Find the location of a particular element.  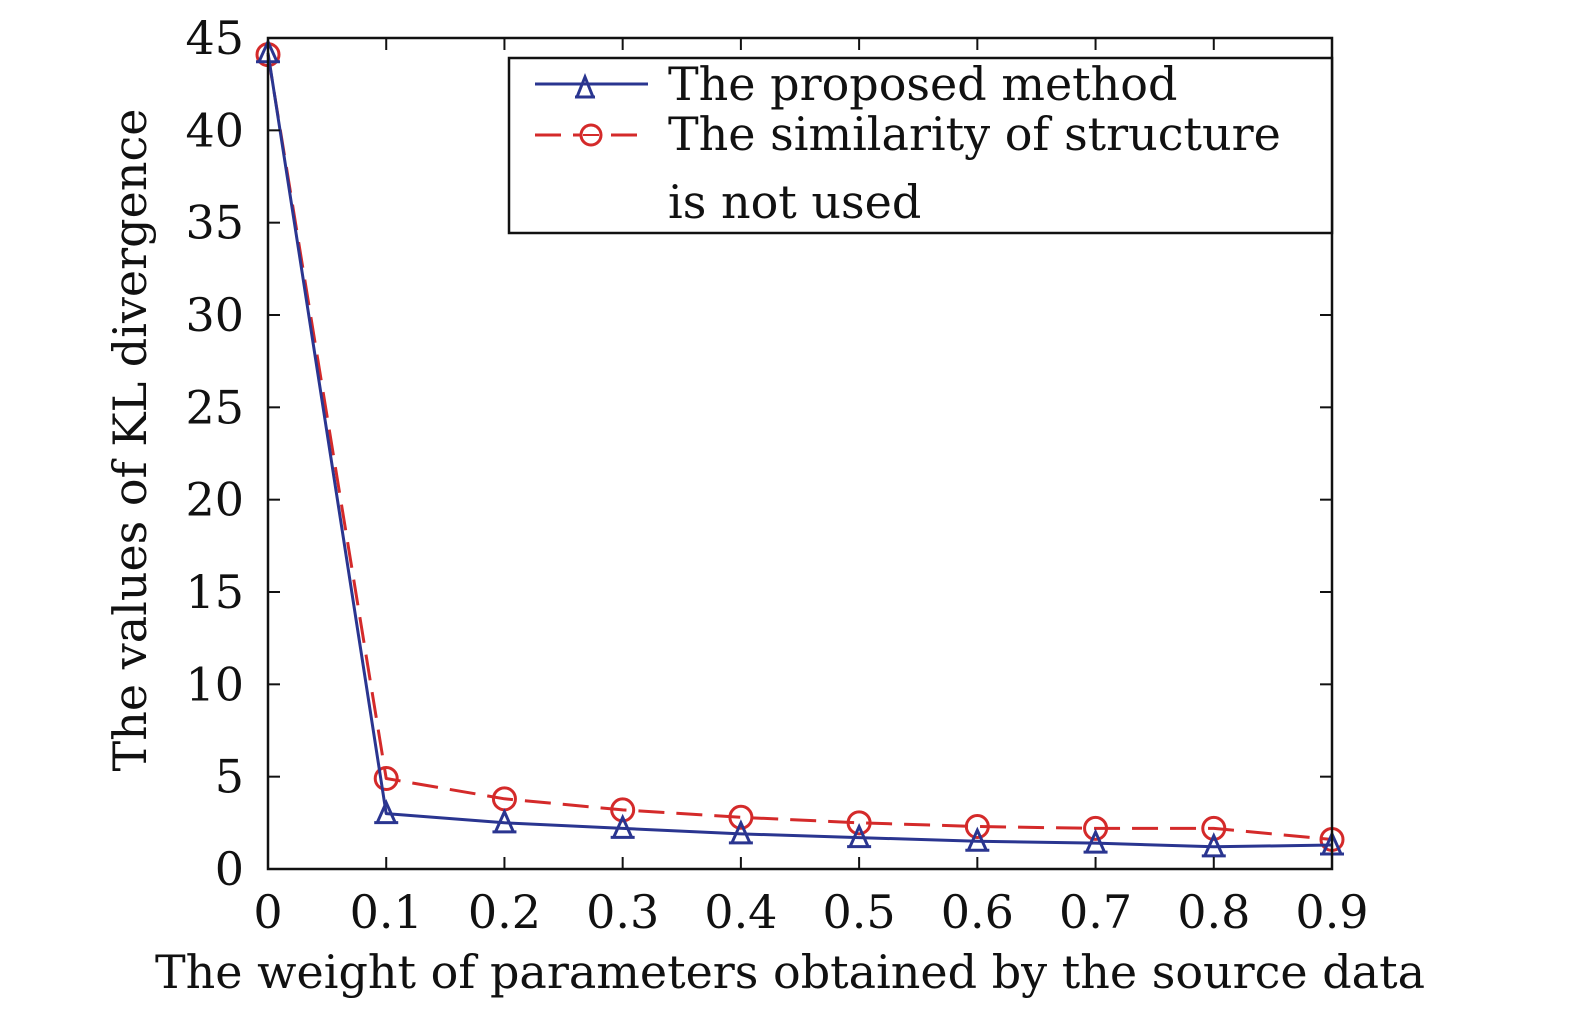

x-tick-label: 0.1 is located at coordinates (386, 912).